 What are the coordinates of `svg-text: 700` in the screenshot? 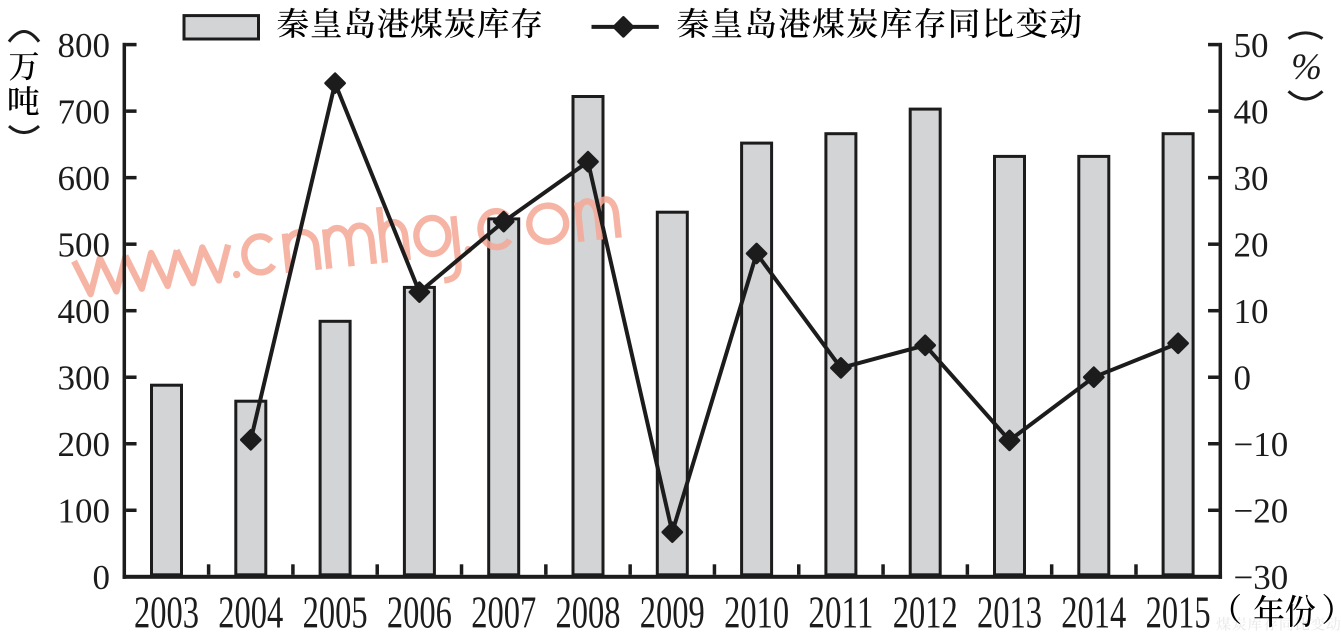 It's located at (84, 112).